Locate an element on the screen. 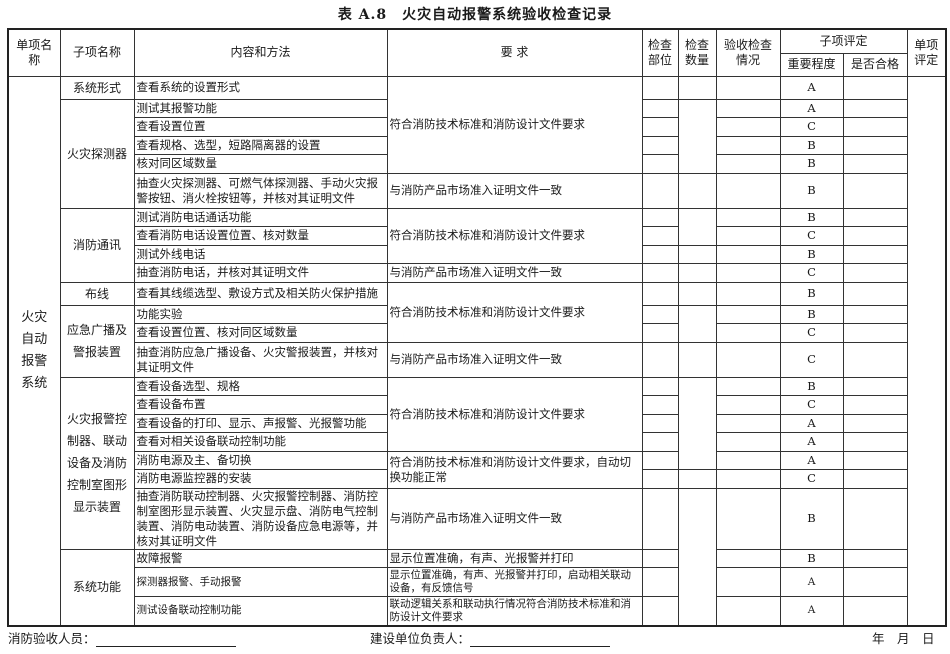 This screenshot has width=950, height=654. requirement-cell: 联动逻辑关系和联动执行情况符合消防技术标准和消防设计文件要求 is located at coordinates (514, 611).